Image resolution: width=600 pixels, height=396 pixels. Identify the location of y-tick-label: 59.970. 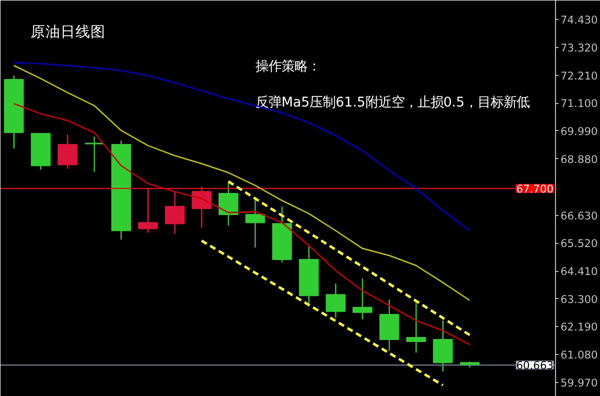
(579, 383).